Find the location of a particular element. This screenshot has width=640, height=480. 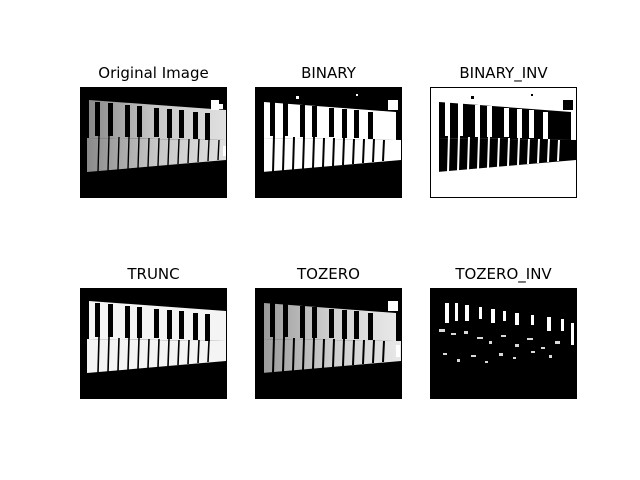

image-tozero is located at coordinates (328, 343).